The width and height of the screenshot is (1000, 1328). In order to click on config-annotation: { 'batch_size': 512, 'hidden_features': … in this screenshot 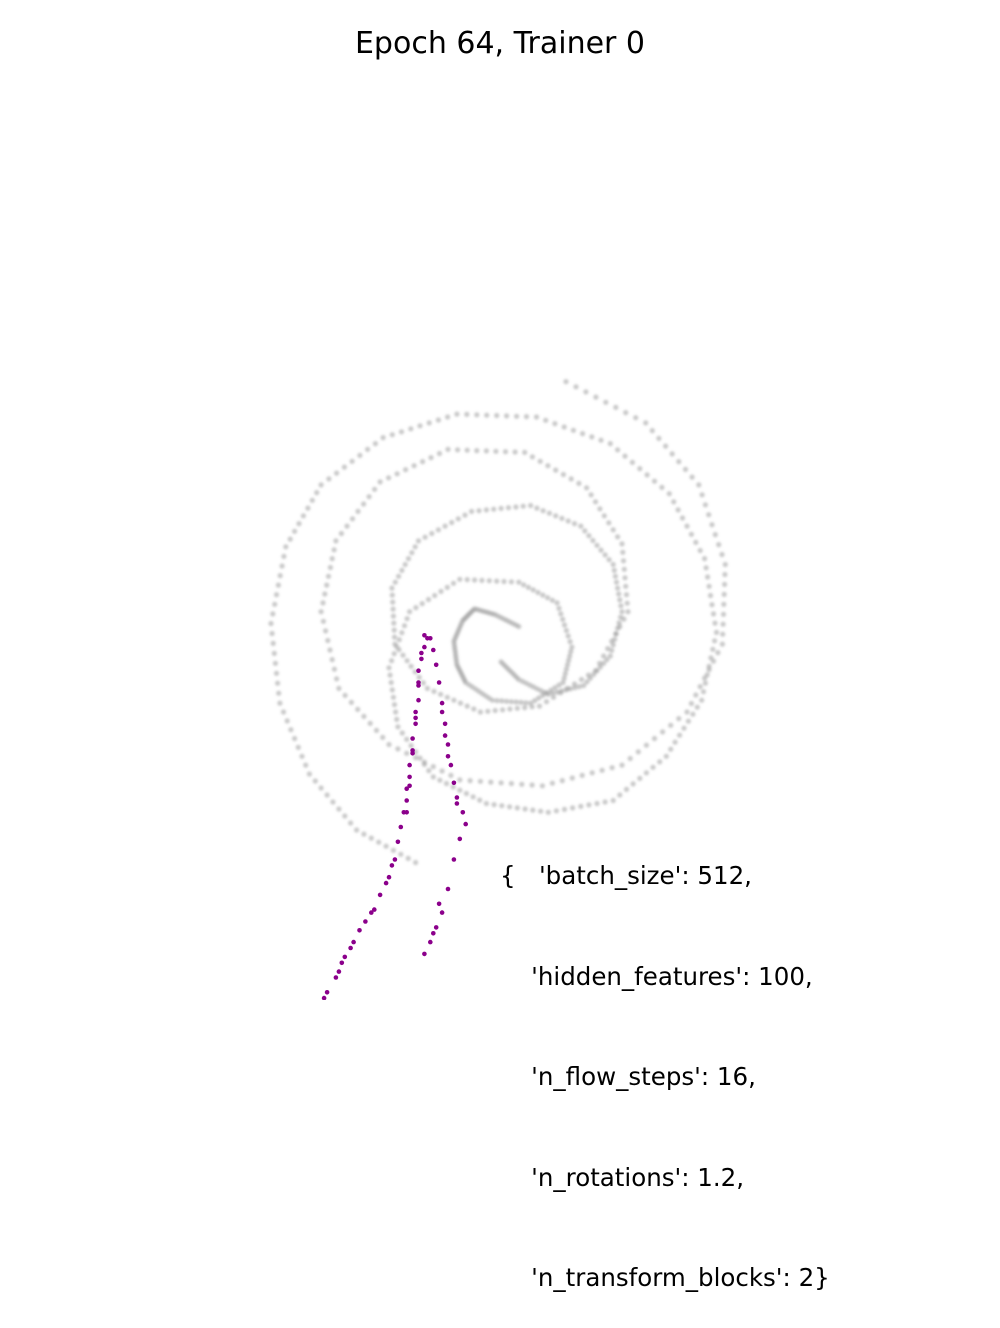, I will do `click(665, 1060)`.